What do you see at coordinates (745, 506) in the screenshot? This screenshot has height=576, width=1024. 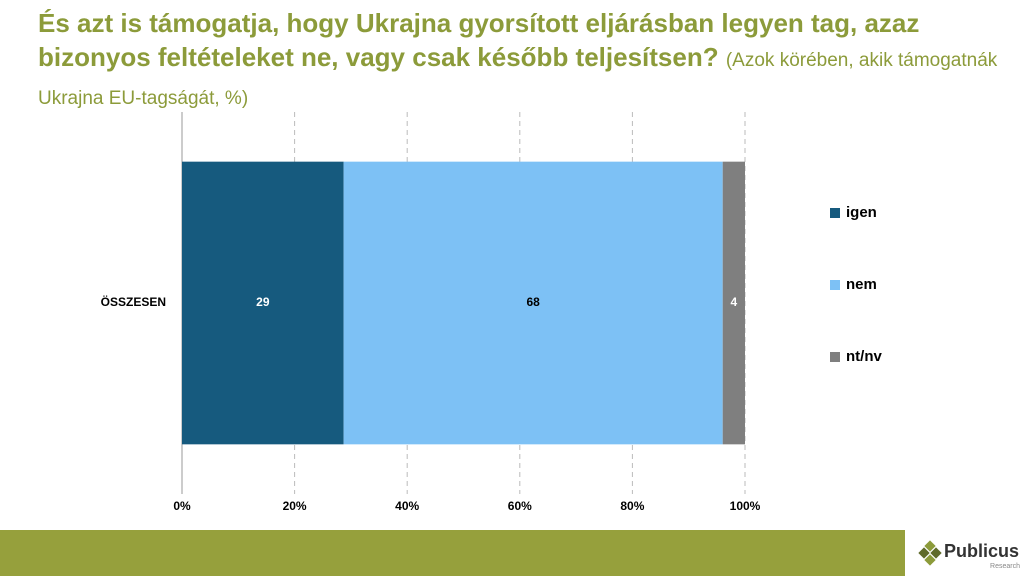 I see `x-tick-label: 100%` at bounding box center [745, 506].